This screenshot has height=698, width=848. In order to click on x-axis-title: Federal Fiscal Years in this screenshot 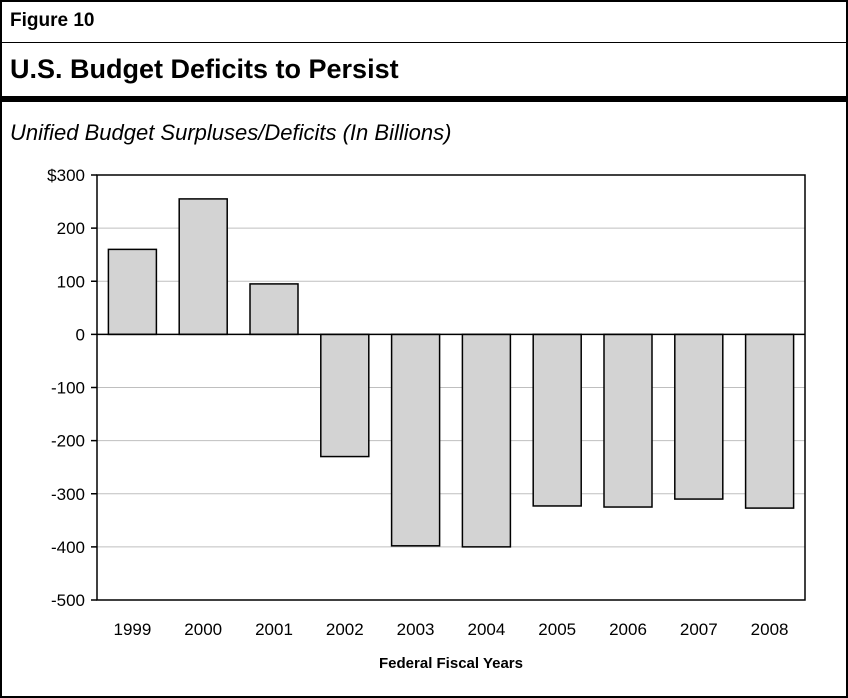, I will do `click(451, 663)`.